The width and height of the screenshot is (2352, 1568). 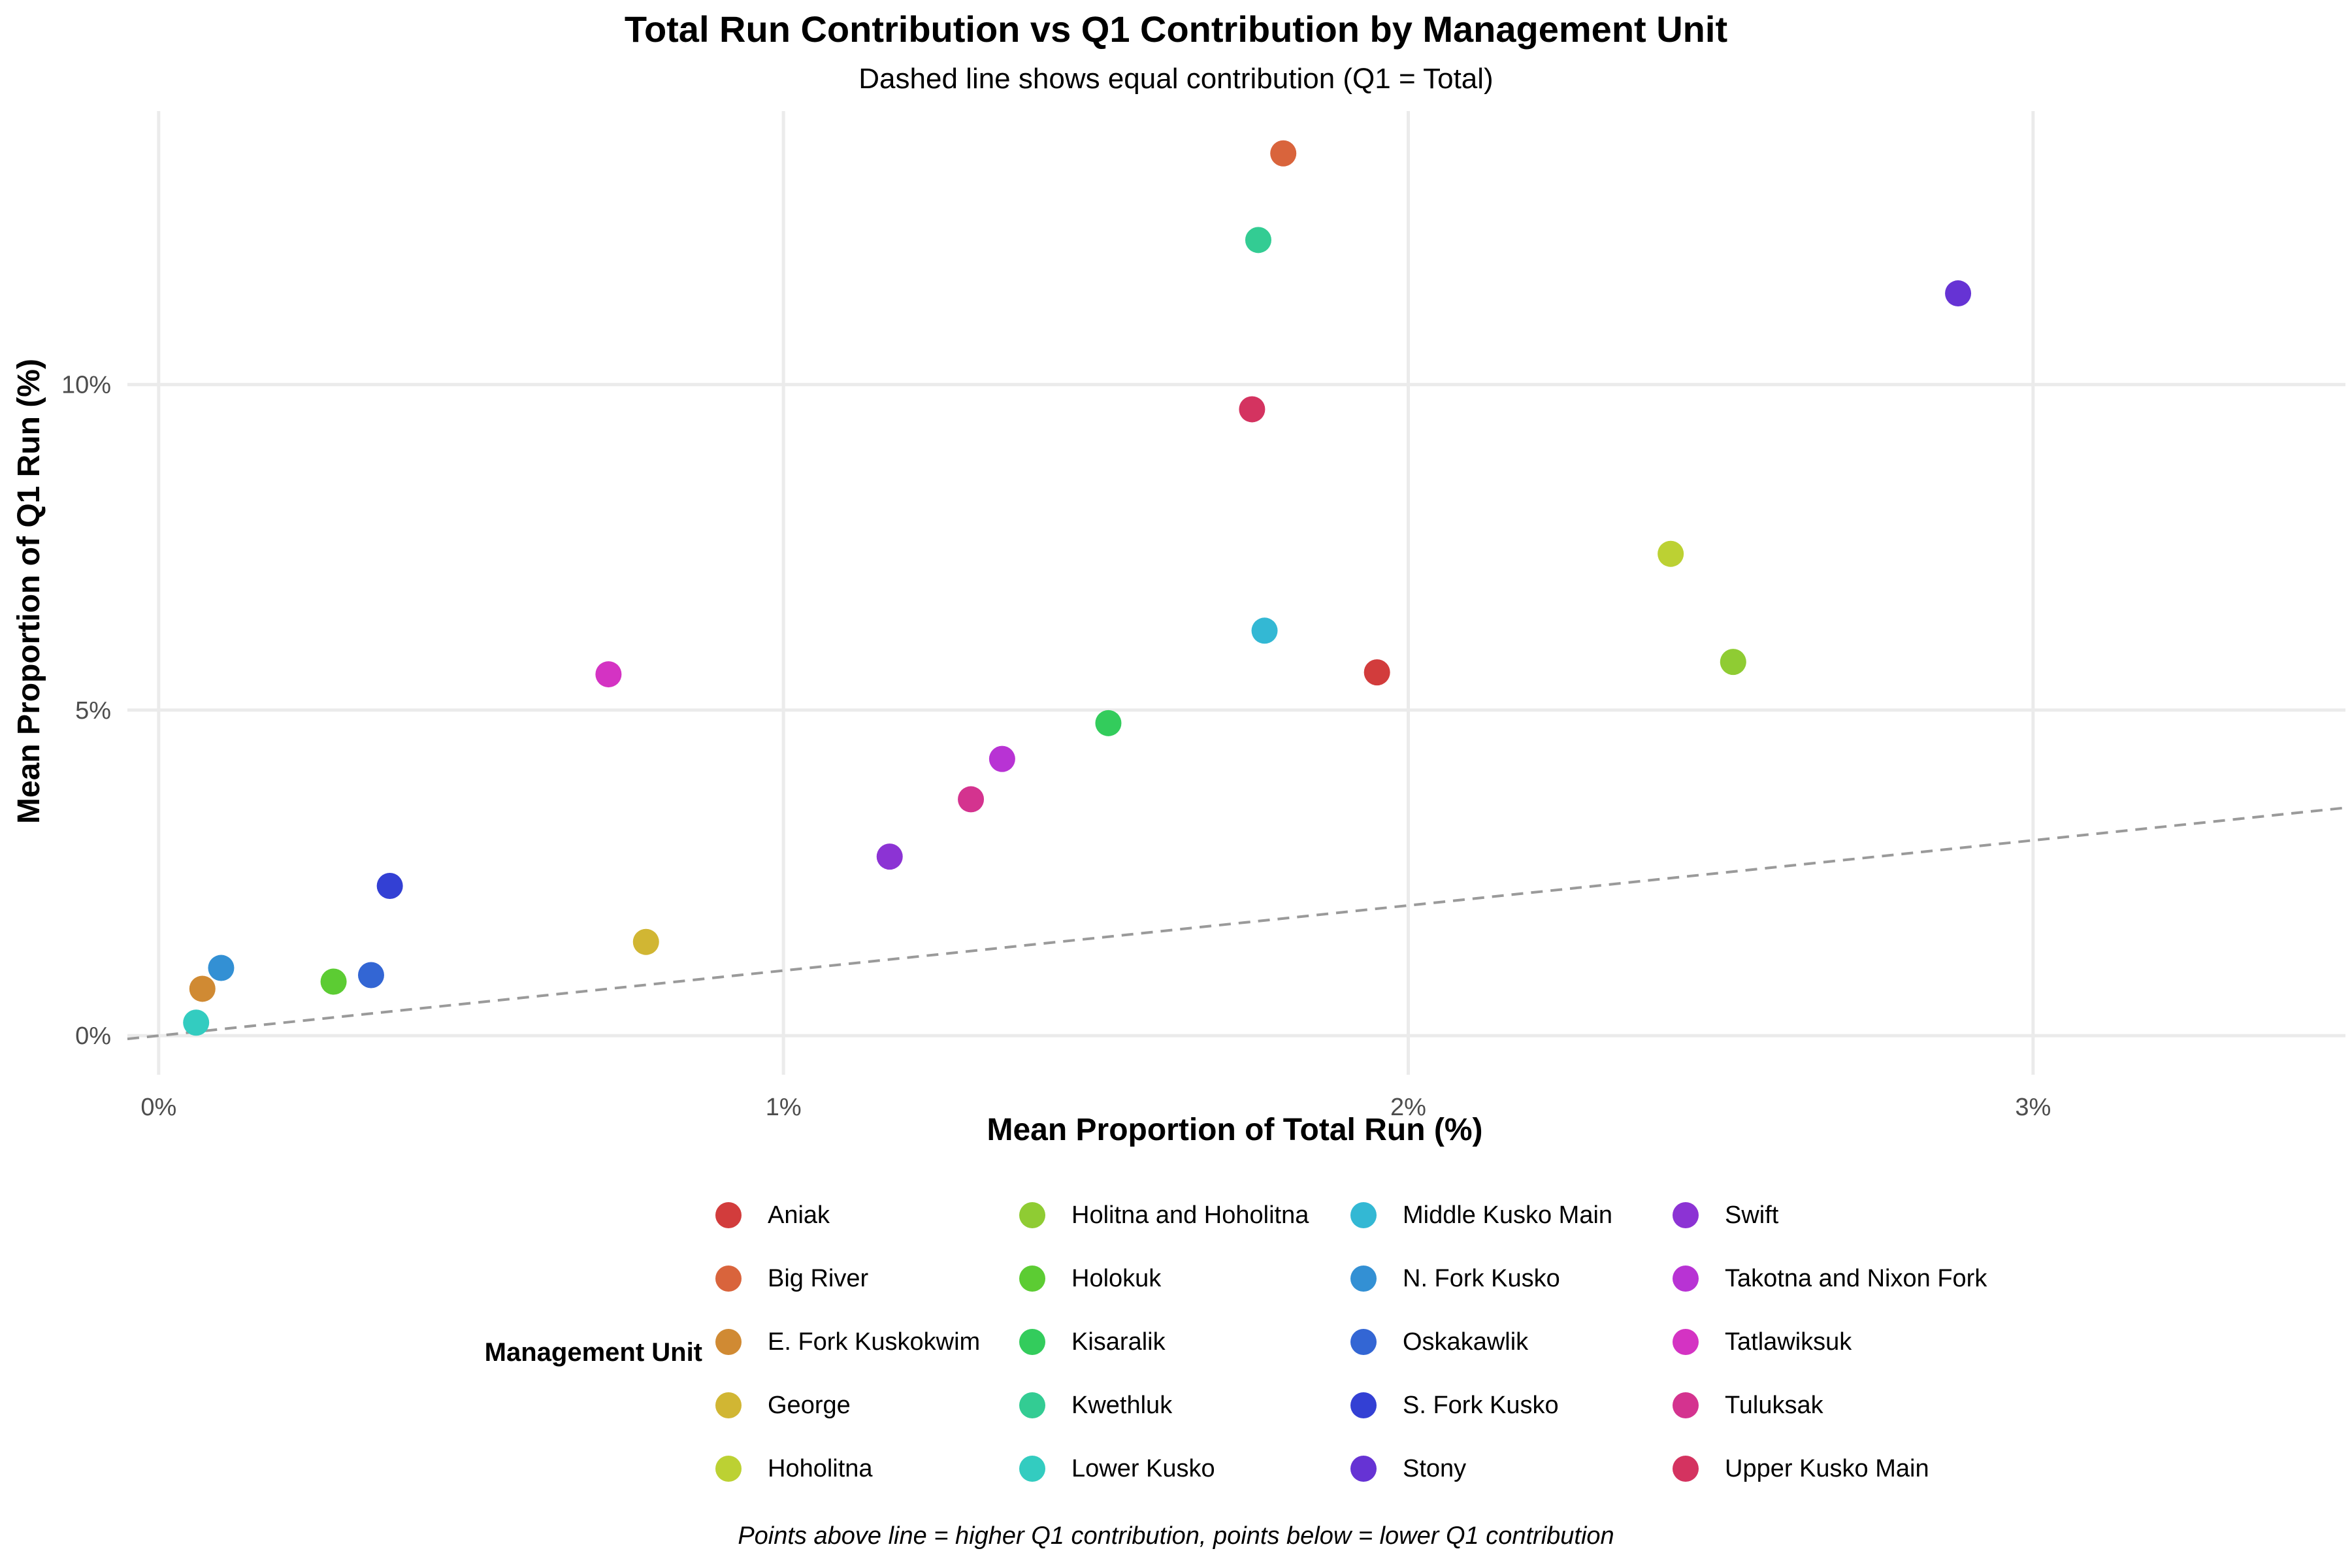 I want to click on legend-label: E. Fork Kuskokwim, so click(x=874, y=1342).